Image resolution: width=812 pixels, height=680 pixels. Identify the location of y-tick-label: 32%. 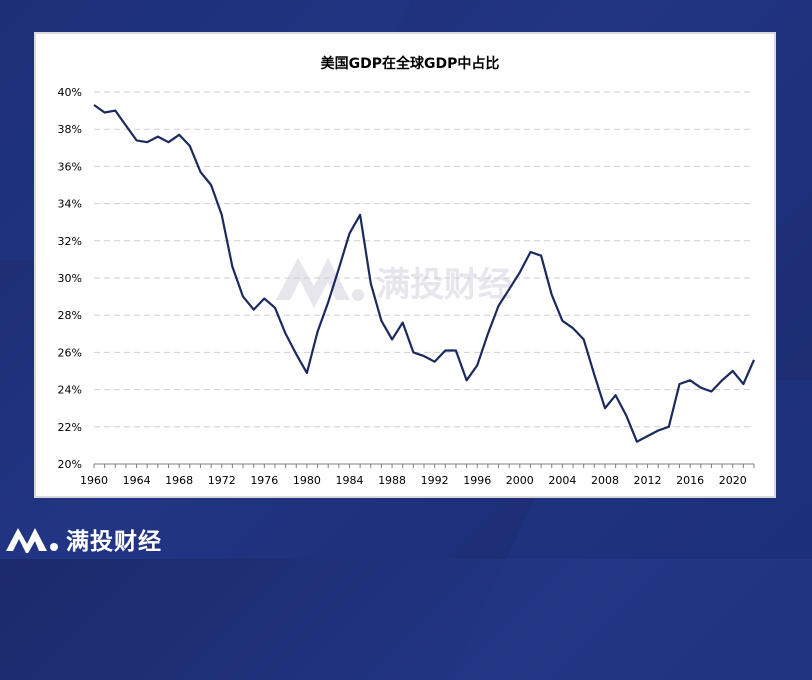
(70, 241).